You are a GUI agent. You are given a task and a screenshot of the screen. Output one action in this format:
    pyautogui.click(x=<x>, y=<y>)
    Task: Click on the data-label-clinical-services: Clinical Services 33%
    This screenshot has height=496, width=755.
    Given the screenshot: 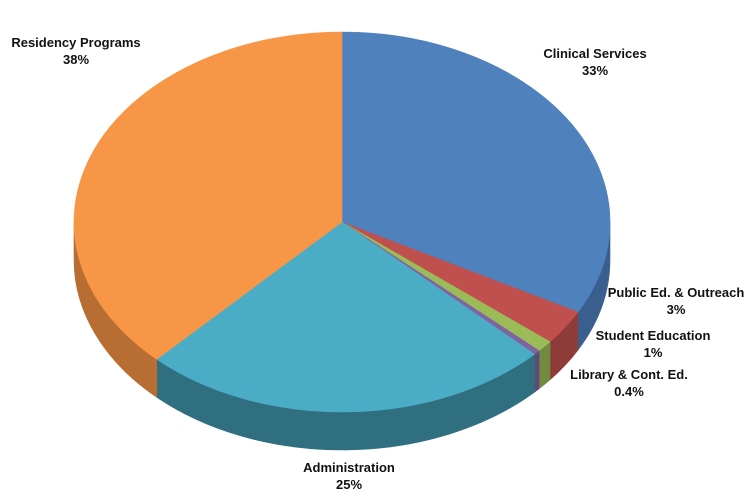 What is the action you would take?
    pyautogui.click(x=594, y=62)
    